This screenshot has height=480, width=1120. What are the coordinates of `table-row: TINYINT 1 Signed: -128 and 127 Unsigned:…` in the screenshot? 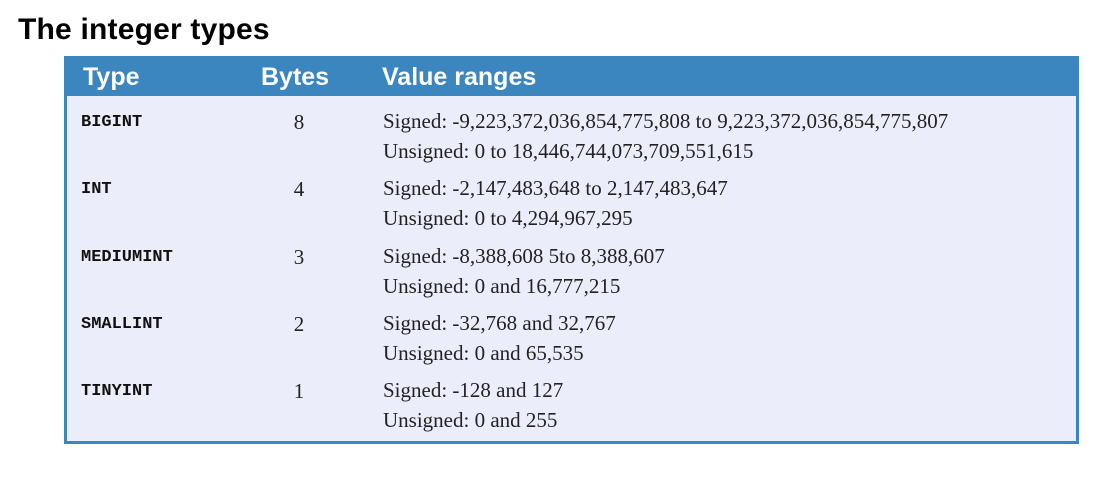 It's located at (571, 406).